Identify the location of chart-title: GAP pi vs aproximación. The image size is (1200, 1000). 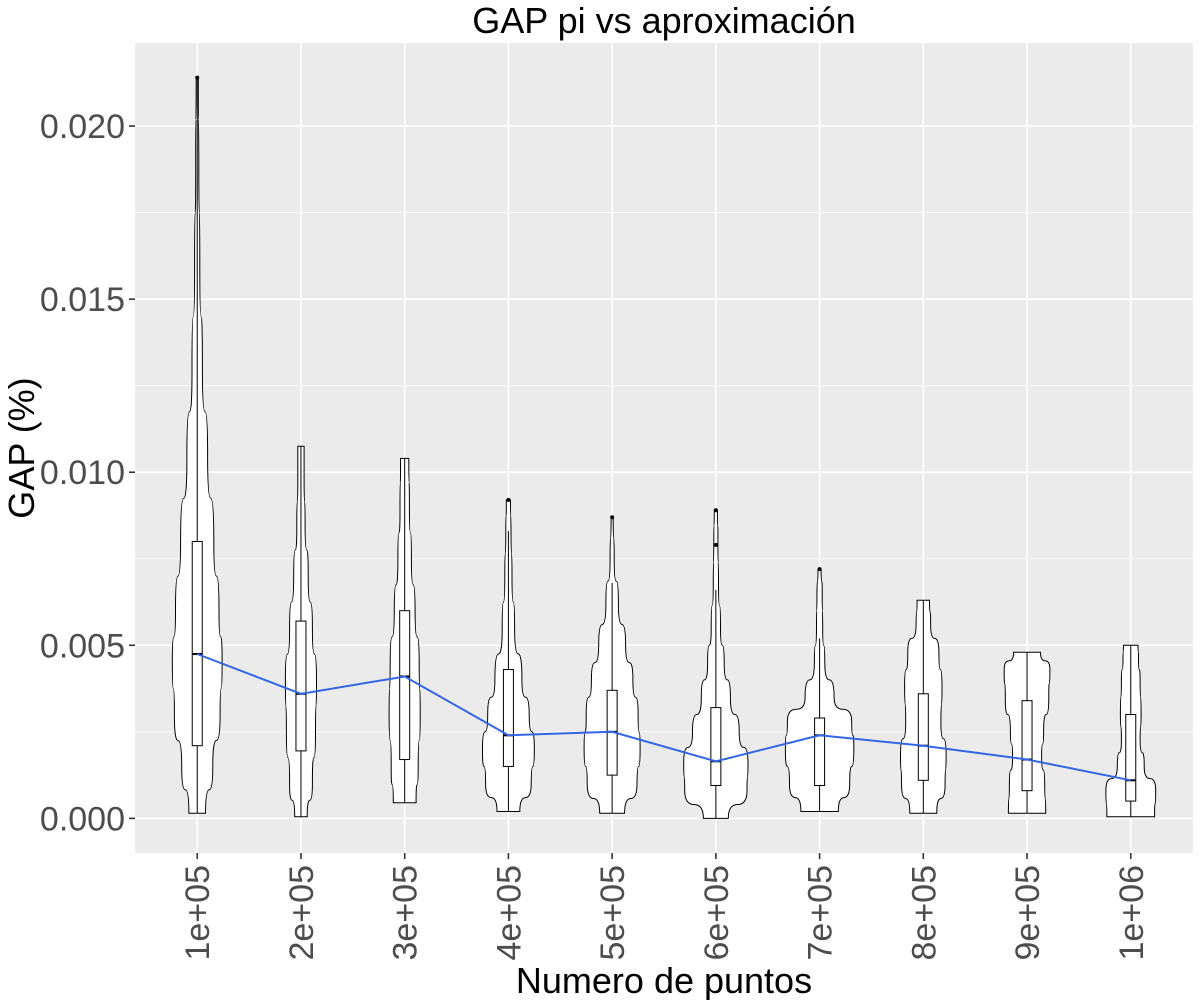
(664, 20).